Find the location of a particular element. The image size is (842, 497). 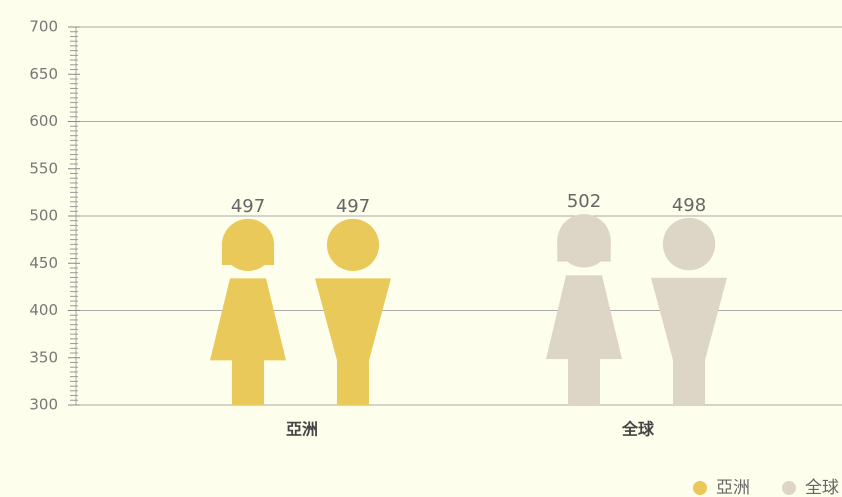

y-tick-label: 500 is located at coordinates (43, 216).